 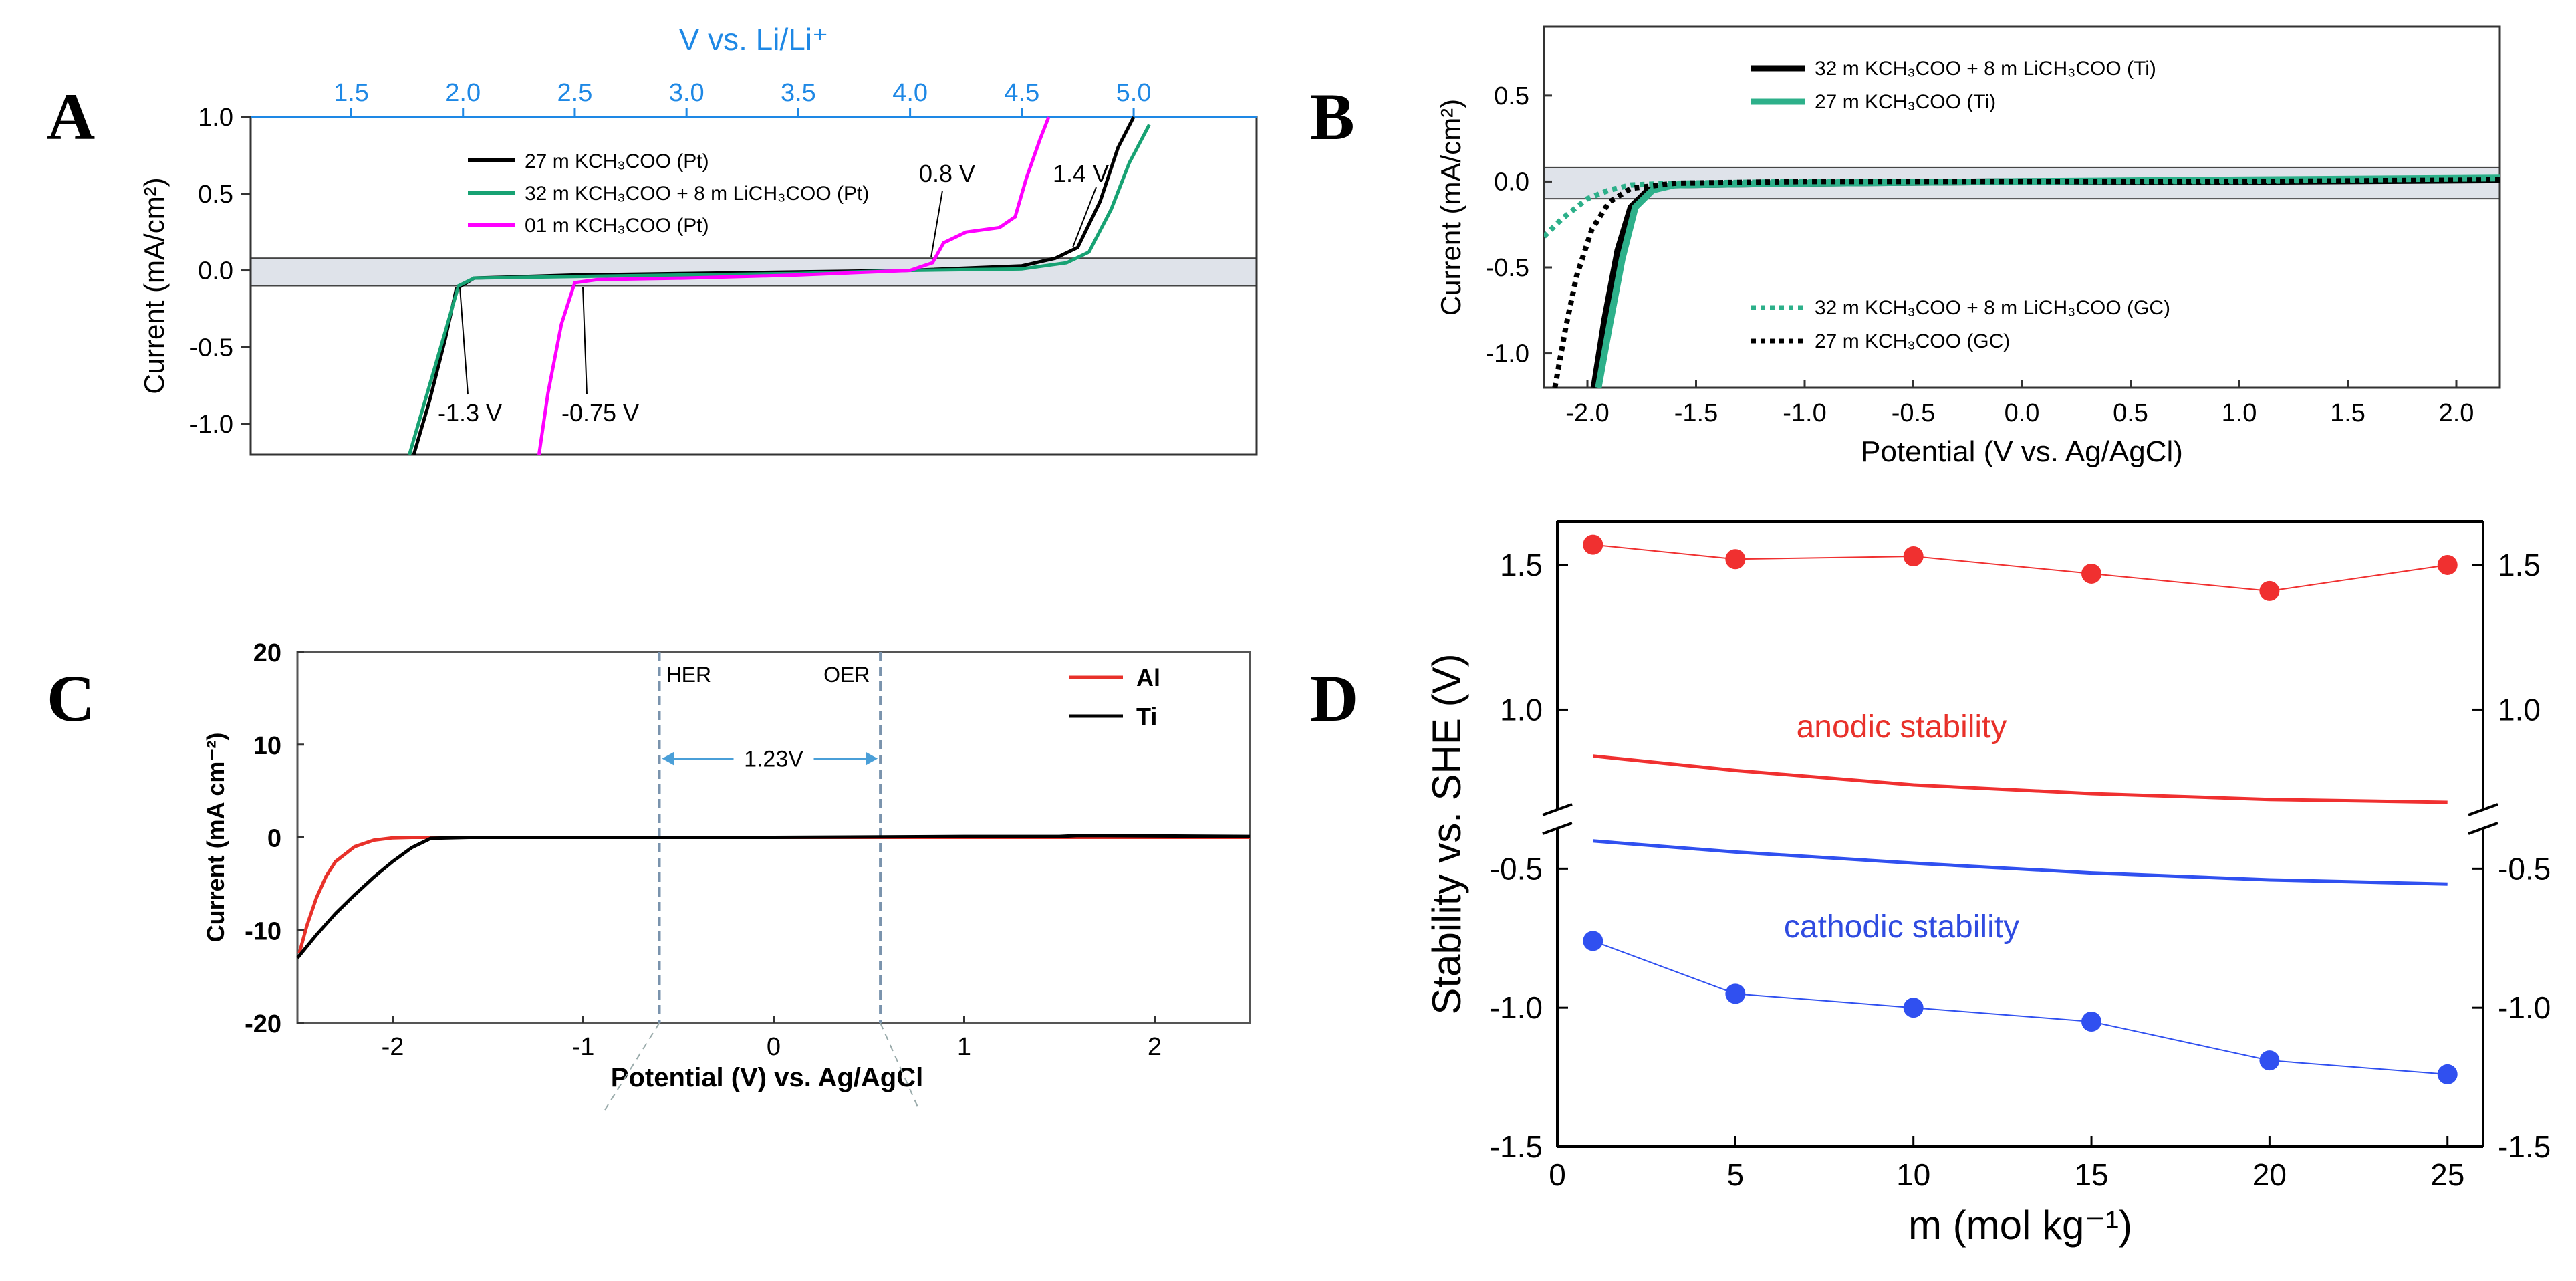 What do you see at coordinates (964, 1047) in the screenshot?
I see `x-tick-label: 1` at bounding box center [964, 1047].